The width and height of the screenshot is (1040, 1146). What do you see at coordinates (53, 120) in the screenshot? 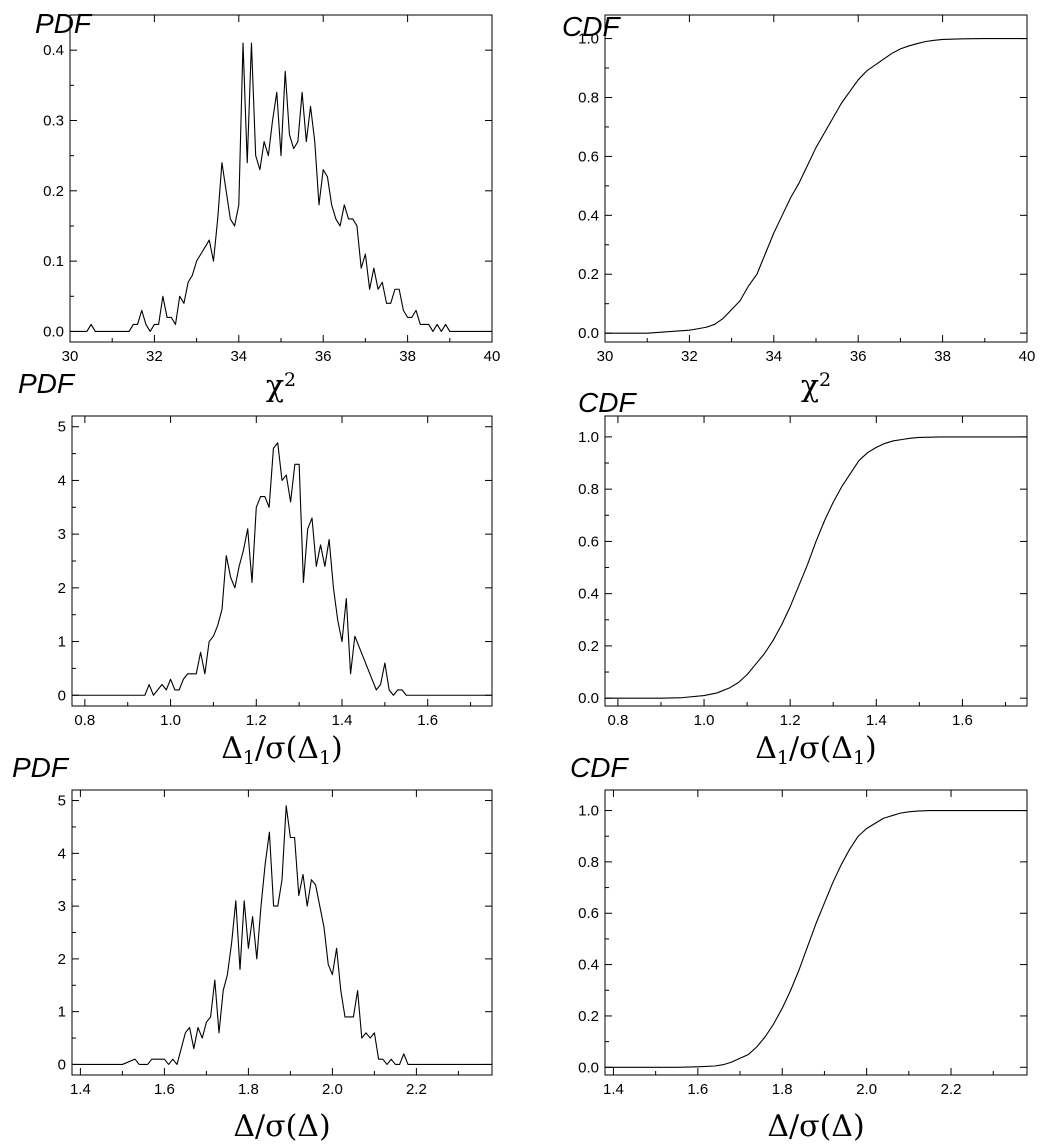
I see `y-tick-label: 0.3` at bounding box center [53, 120].